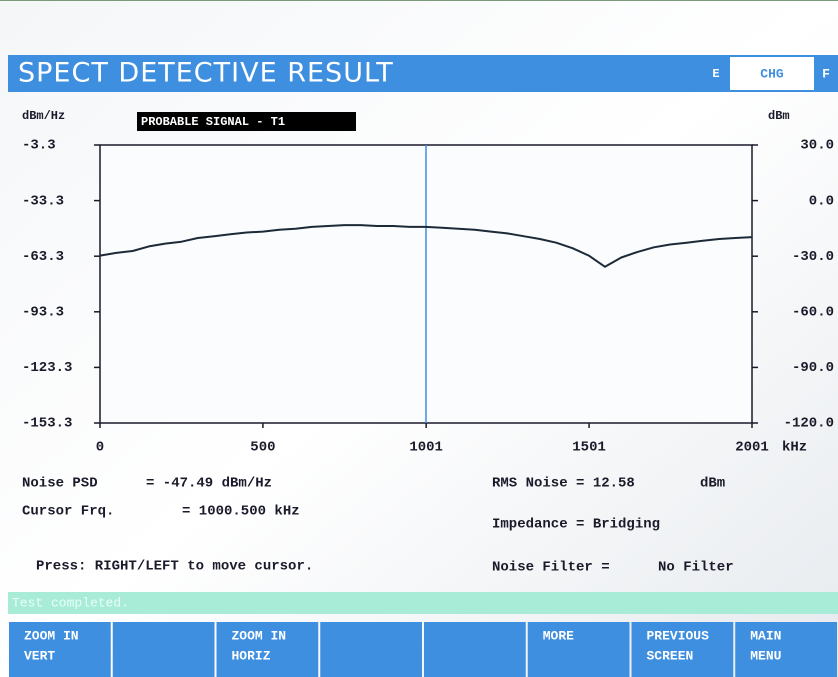 The height and width of the screenshot is (677, 838). Describe the element at coordinates (563, 484) in the screenshot. I see `rms-noise: RMS Noise = 12.58` at that location.